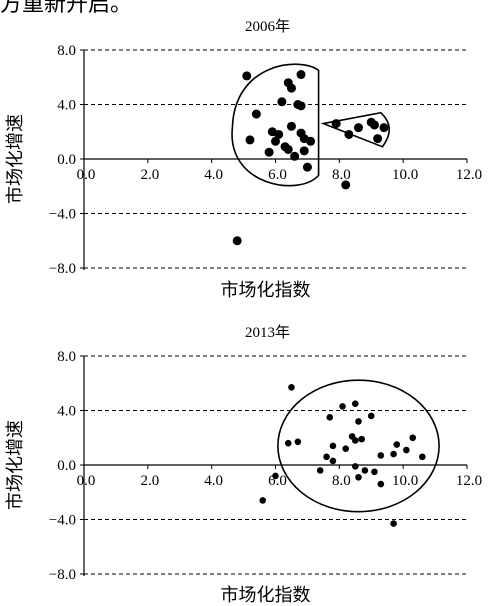 This screenshot has height=606, width=490. I want to click on group-outline-ellipse, so click(358, 446).